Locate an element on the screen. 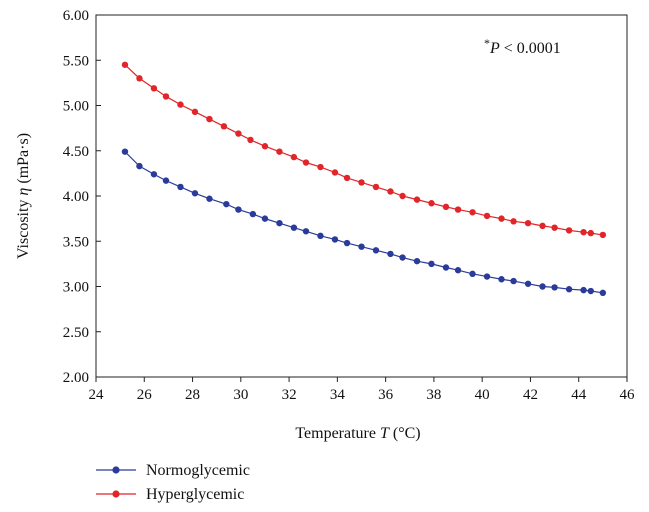  legend-label-hyperglycemic: Hyperglycemic is located at coordinates (195, 494).